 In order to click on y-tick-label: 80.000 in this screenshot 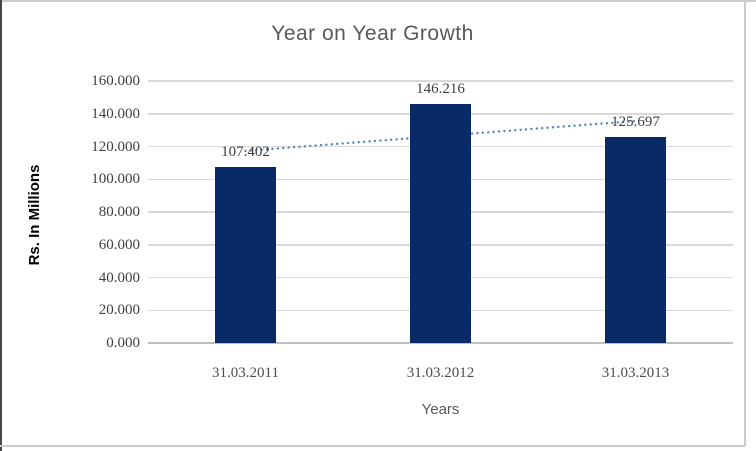, I will do `click(119, 212)`.